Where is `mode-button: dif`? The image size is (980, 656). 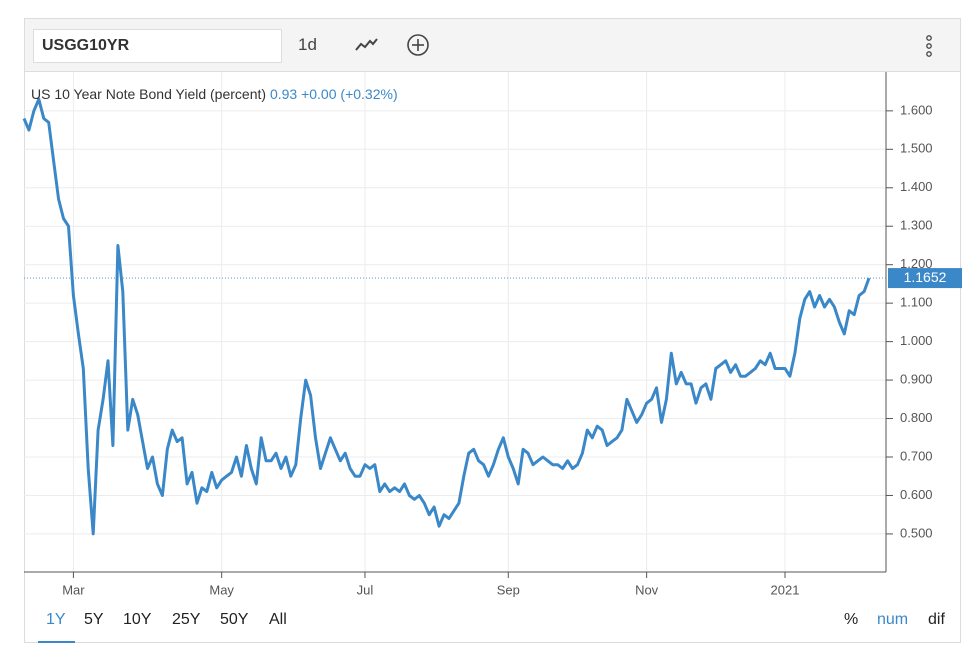
mode-button: dif is located at coordinates (936, 619).